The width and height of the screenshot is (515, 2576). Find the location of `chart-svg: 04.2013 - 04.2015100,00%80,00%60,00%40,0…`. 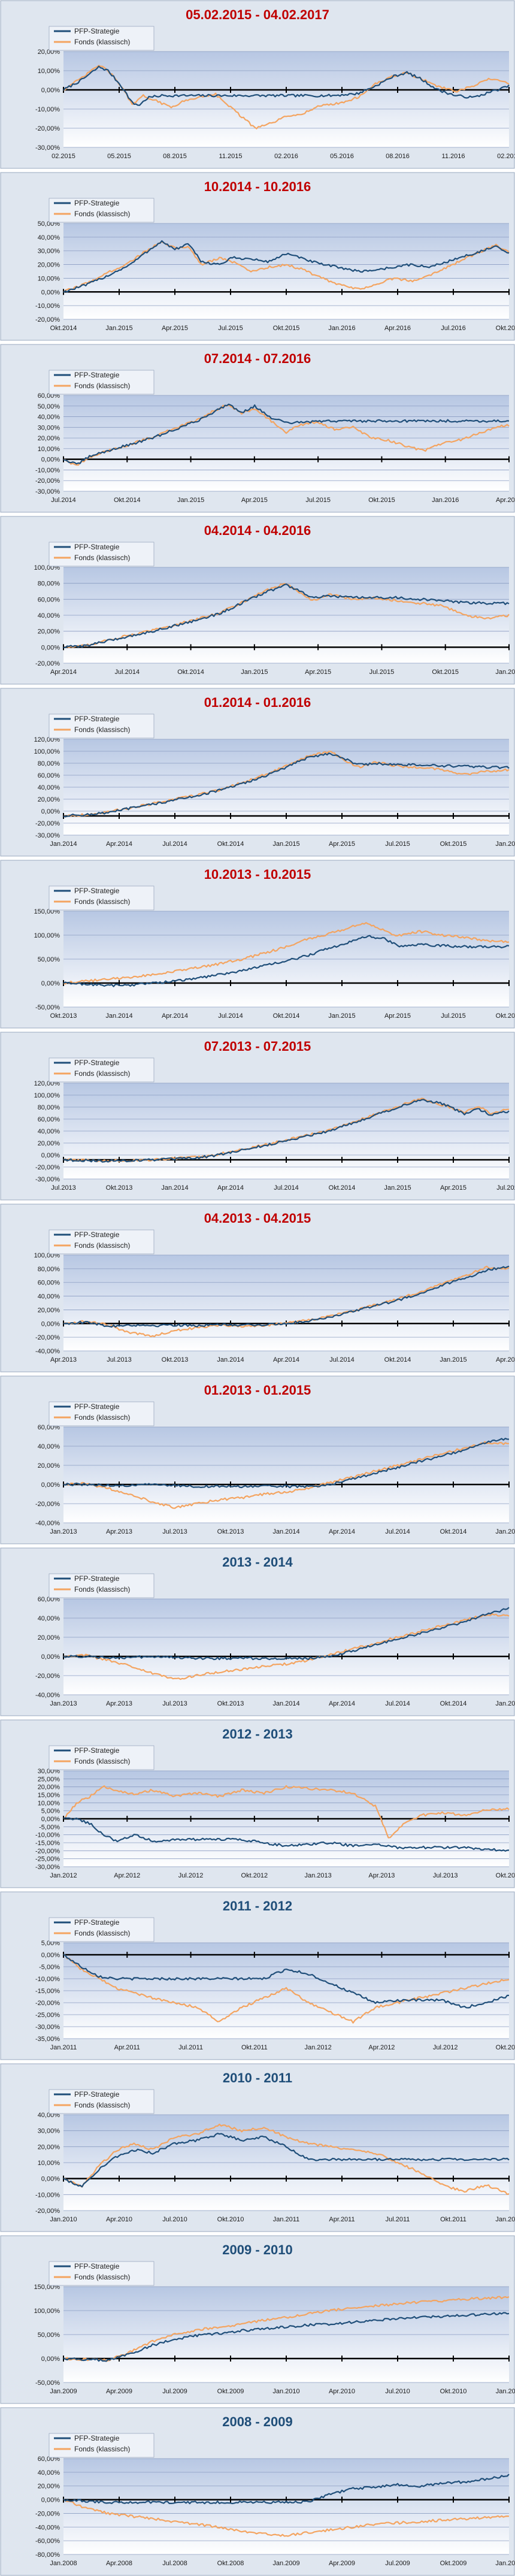

chart-svg: 04.2013 - 04.2015100,00%80,00%60,00%40,0… is located at coordinates (257, 1288).